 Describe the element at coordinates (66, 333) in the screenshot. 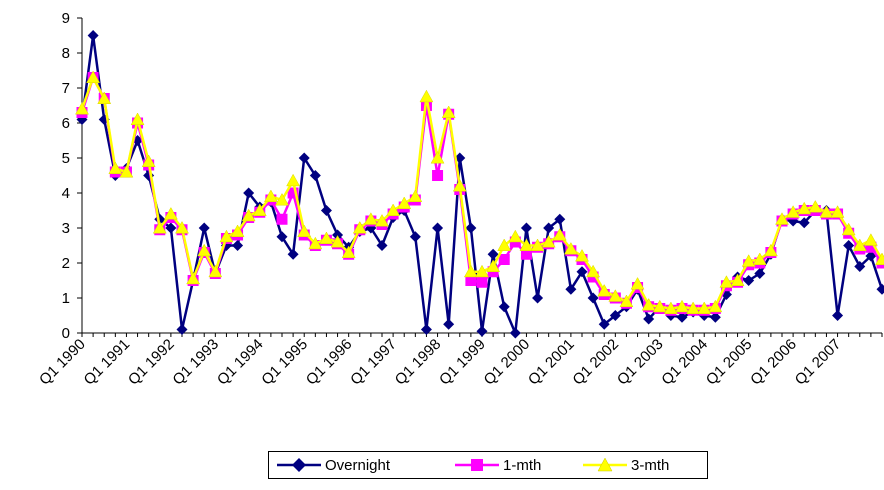

I see `y-tick-label: 0` at that location.